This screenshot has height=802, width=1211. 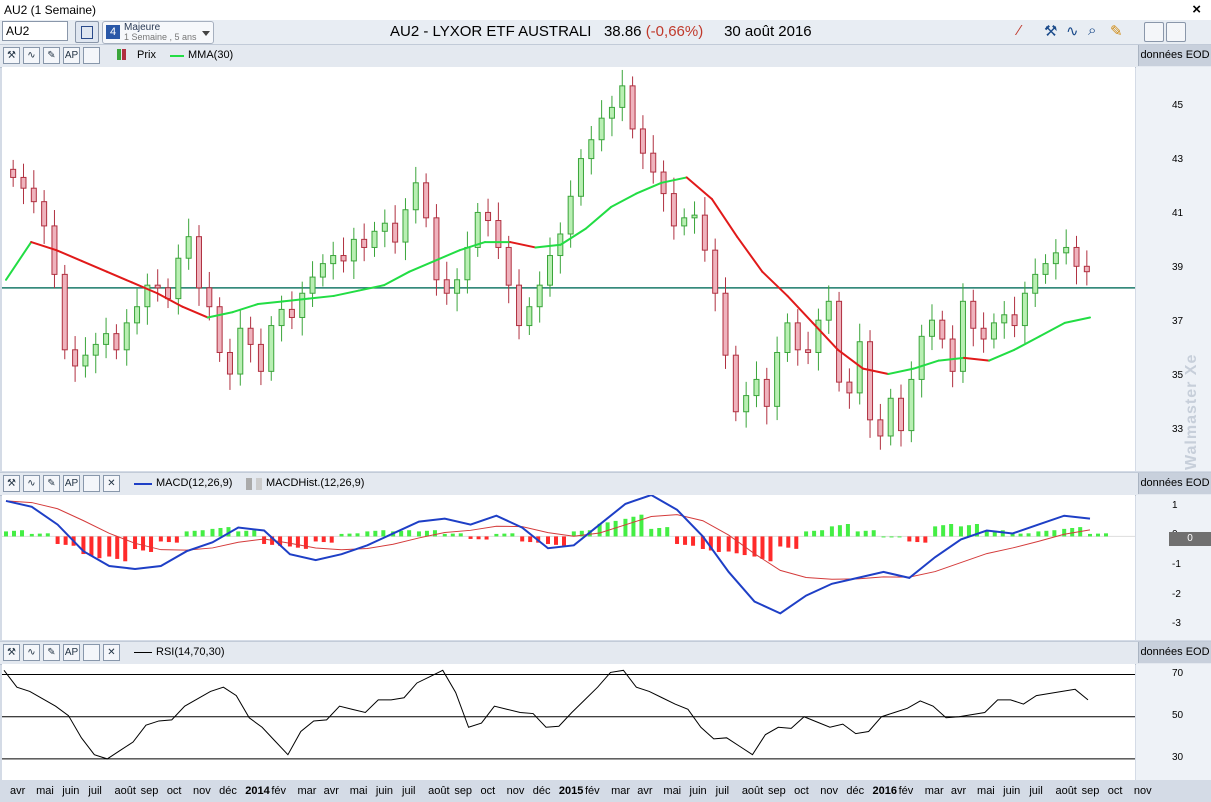 What do you see at coordinates (1178, 429) in the screenshot?
I see `price-tick-label: 33` at bounding box center [1178, 429].